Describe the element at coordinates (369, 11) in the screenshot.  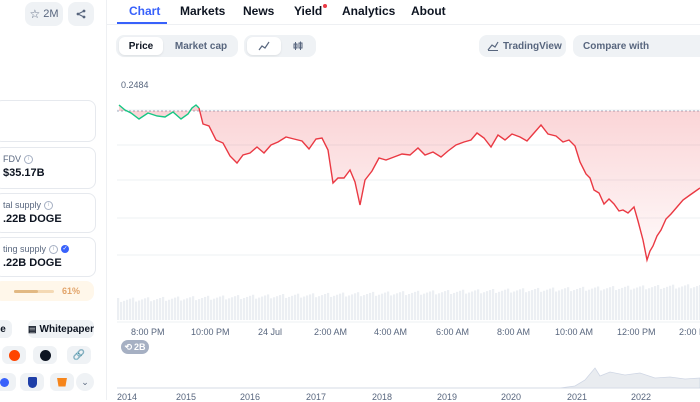
I see `tab-analytics: Analytics` at that location.